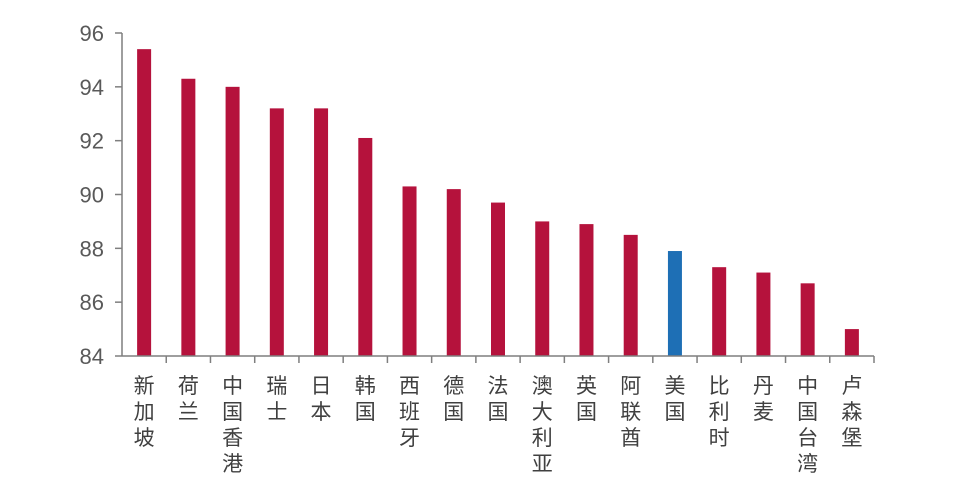 This screenshot has height=502, width=966. What do you see at coordinates (321, 399) in the screenshot?
I see `x-tick-label: 日本` at bounding box center [321, 399].